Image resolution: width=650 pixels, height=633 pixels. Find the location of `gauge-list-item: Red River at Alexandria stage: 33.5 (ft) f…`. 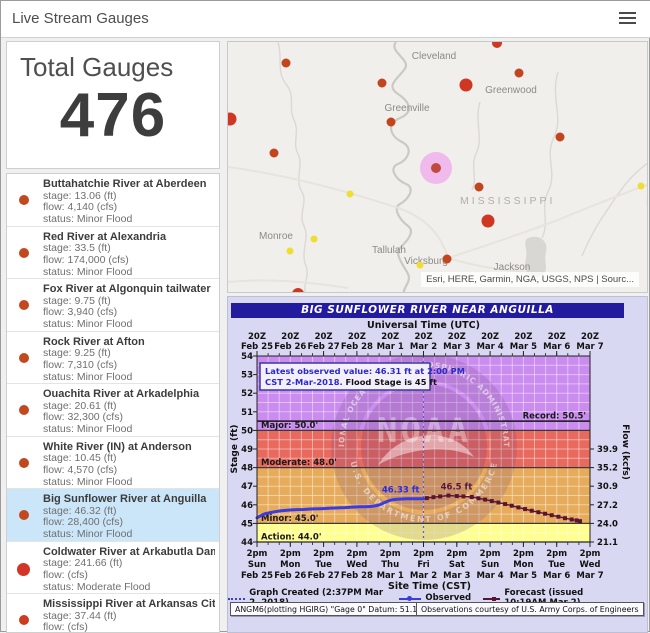

gauge-list-item: Red River at Alexandria stage: 33.5 (ft) f… is located at coordinates (113, 253).